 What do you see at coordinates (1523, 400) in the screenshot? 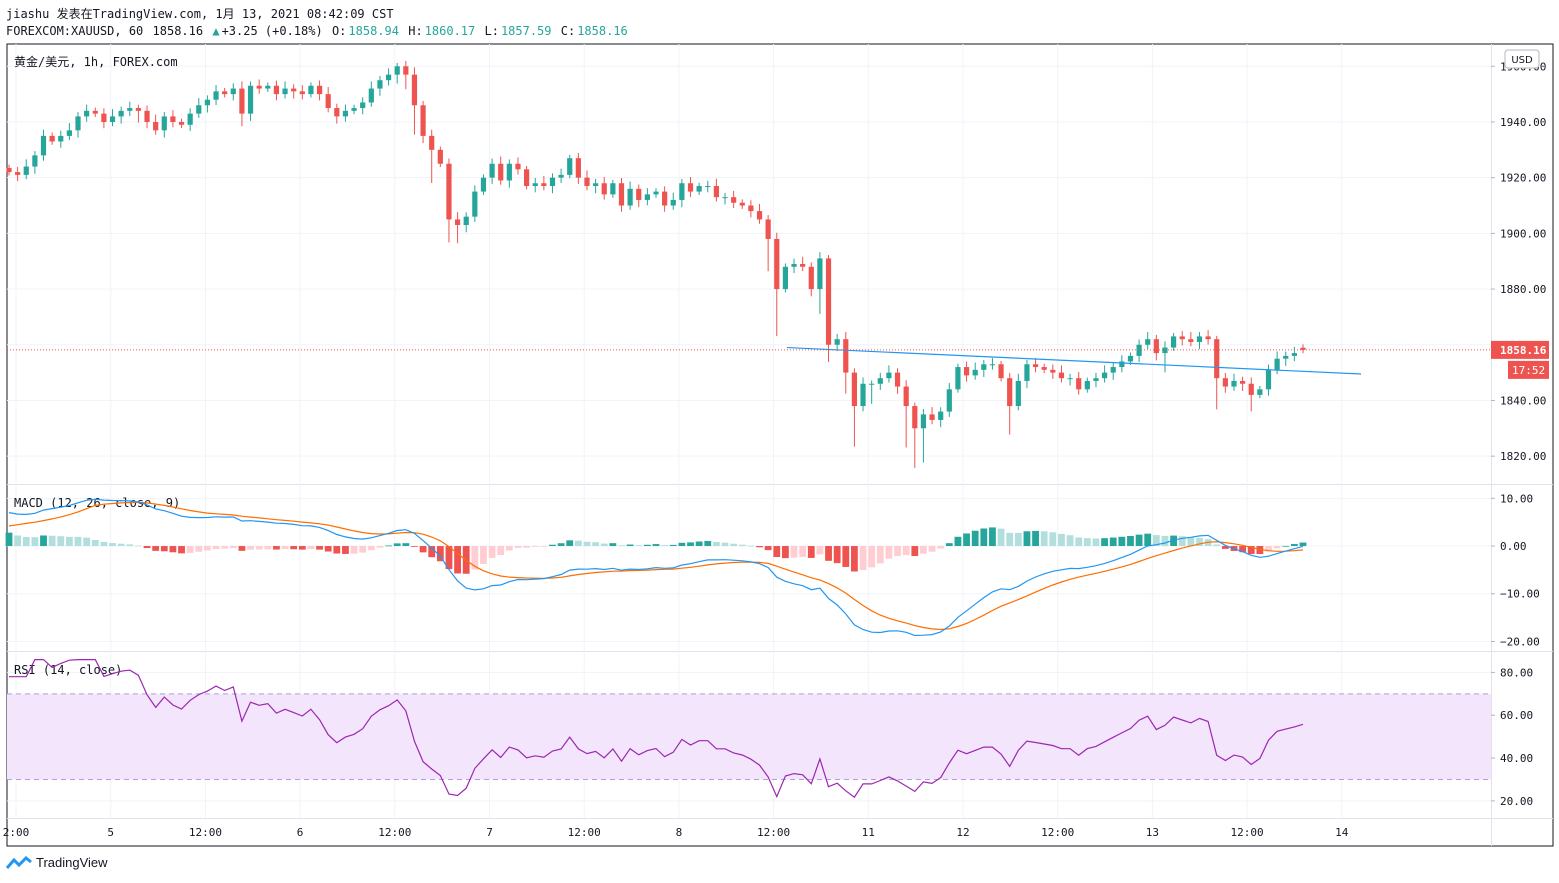
I see `y-tick-label: 1840.00` at bounding box center [1523, 400].